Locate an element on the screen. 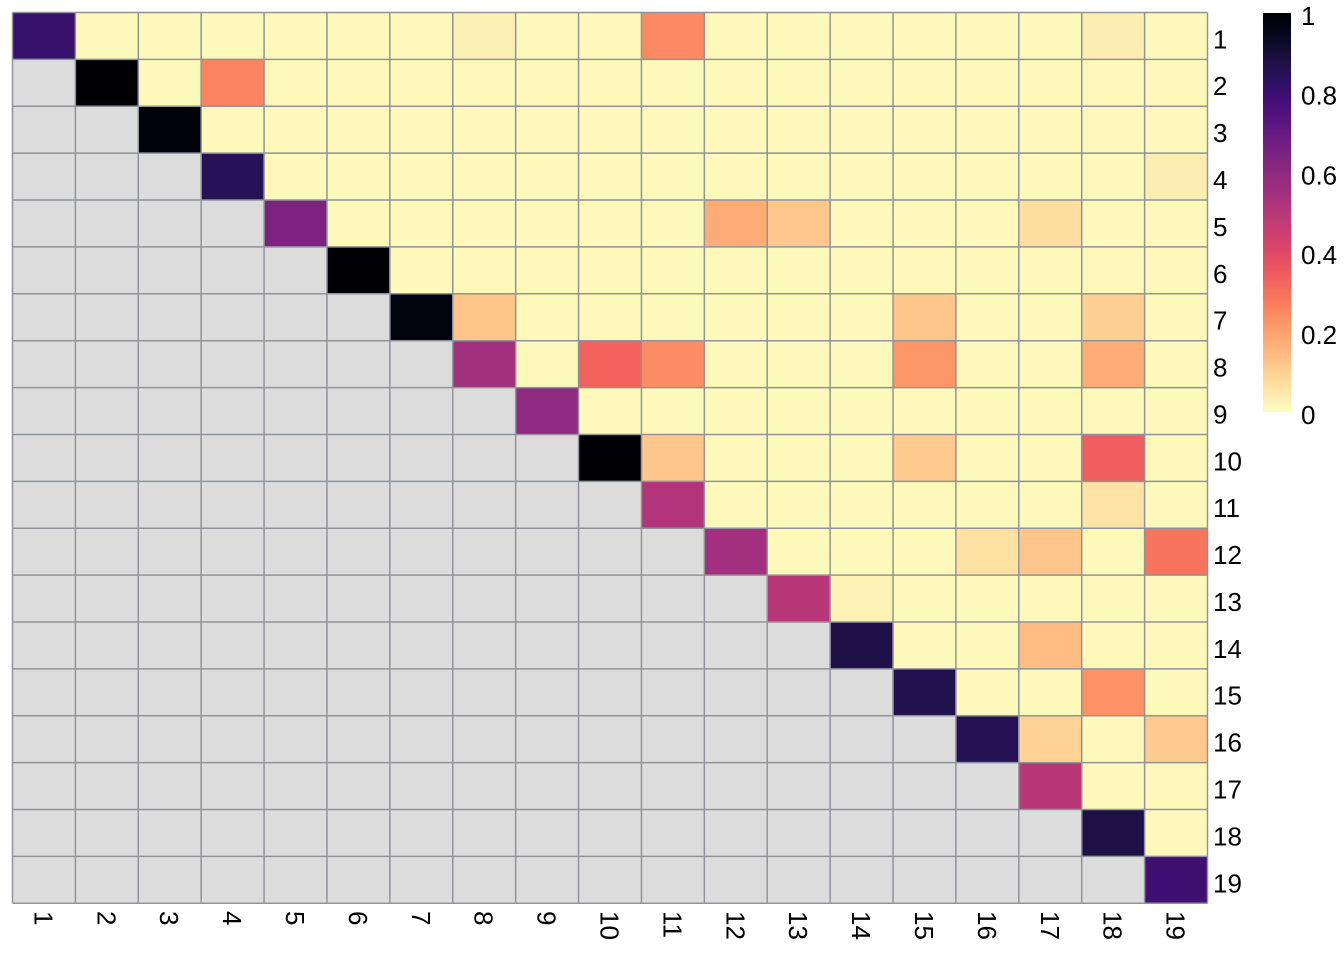 The image size is (1344, 965). svg-text: 0.8 is located at coordinates (1319, 96).